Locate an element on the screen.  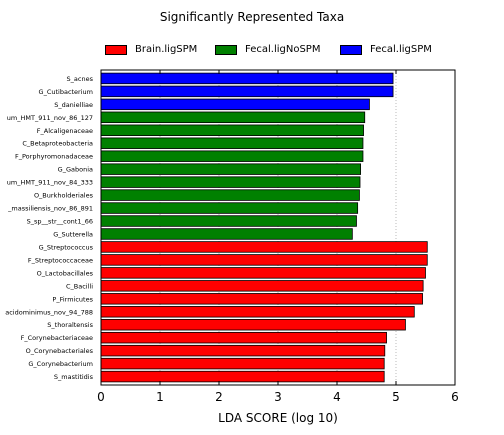
x-tick-label: 0 is located at coordinates (101, 397).